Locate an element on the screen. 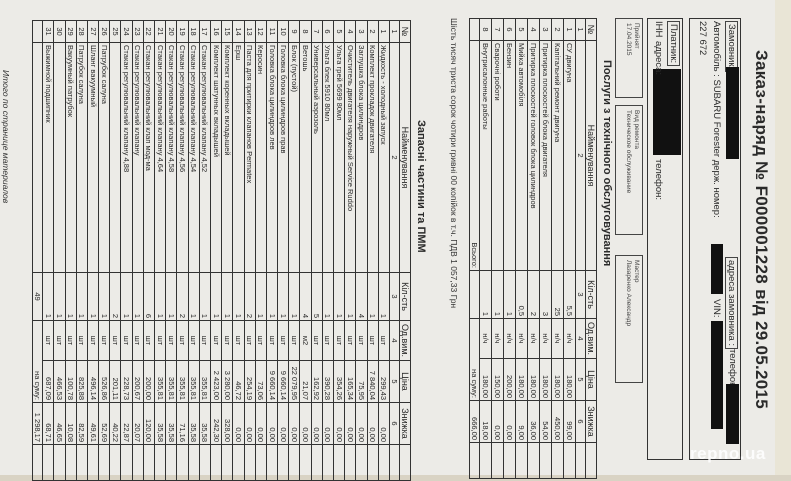  table-row: 1 Жидкость - холодный запуск 1 шт 299,43 0,00 is located at coordinates (384, 250).